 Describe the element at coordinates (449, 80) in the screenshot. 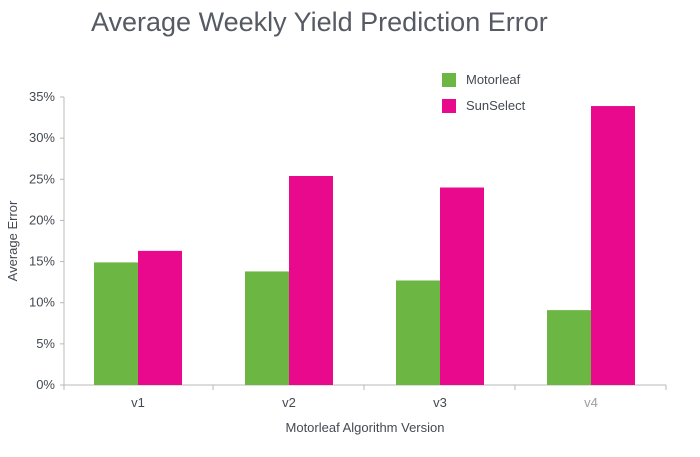

I see `legend-swatch-motorleaf` at that location.